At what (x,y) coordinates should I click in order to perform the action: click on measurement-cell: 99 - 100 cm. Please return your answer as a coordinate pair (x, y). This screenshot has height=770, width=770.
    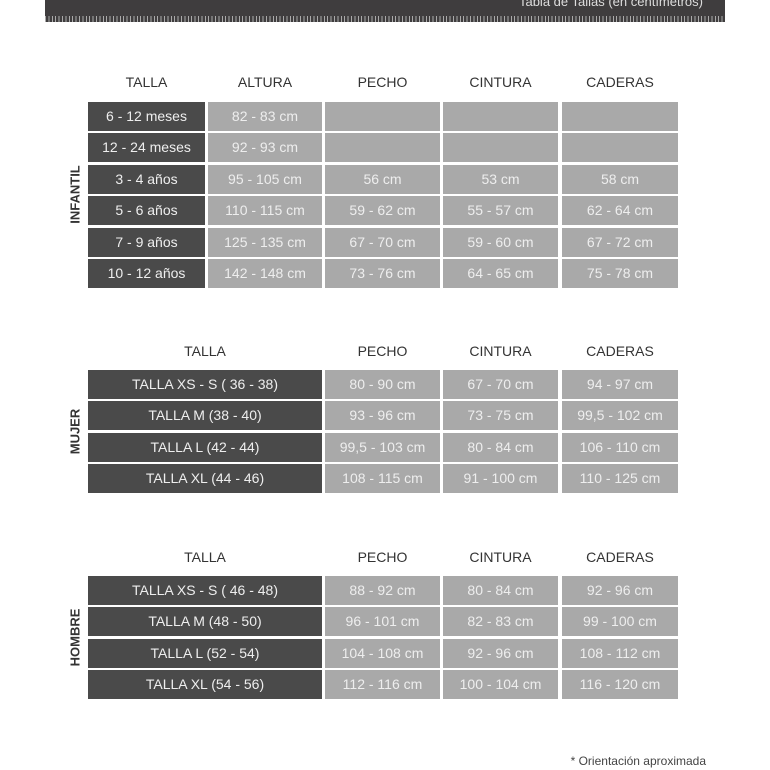
    Looking at the image, I should click on (620, 621).